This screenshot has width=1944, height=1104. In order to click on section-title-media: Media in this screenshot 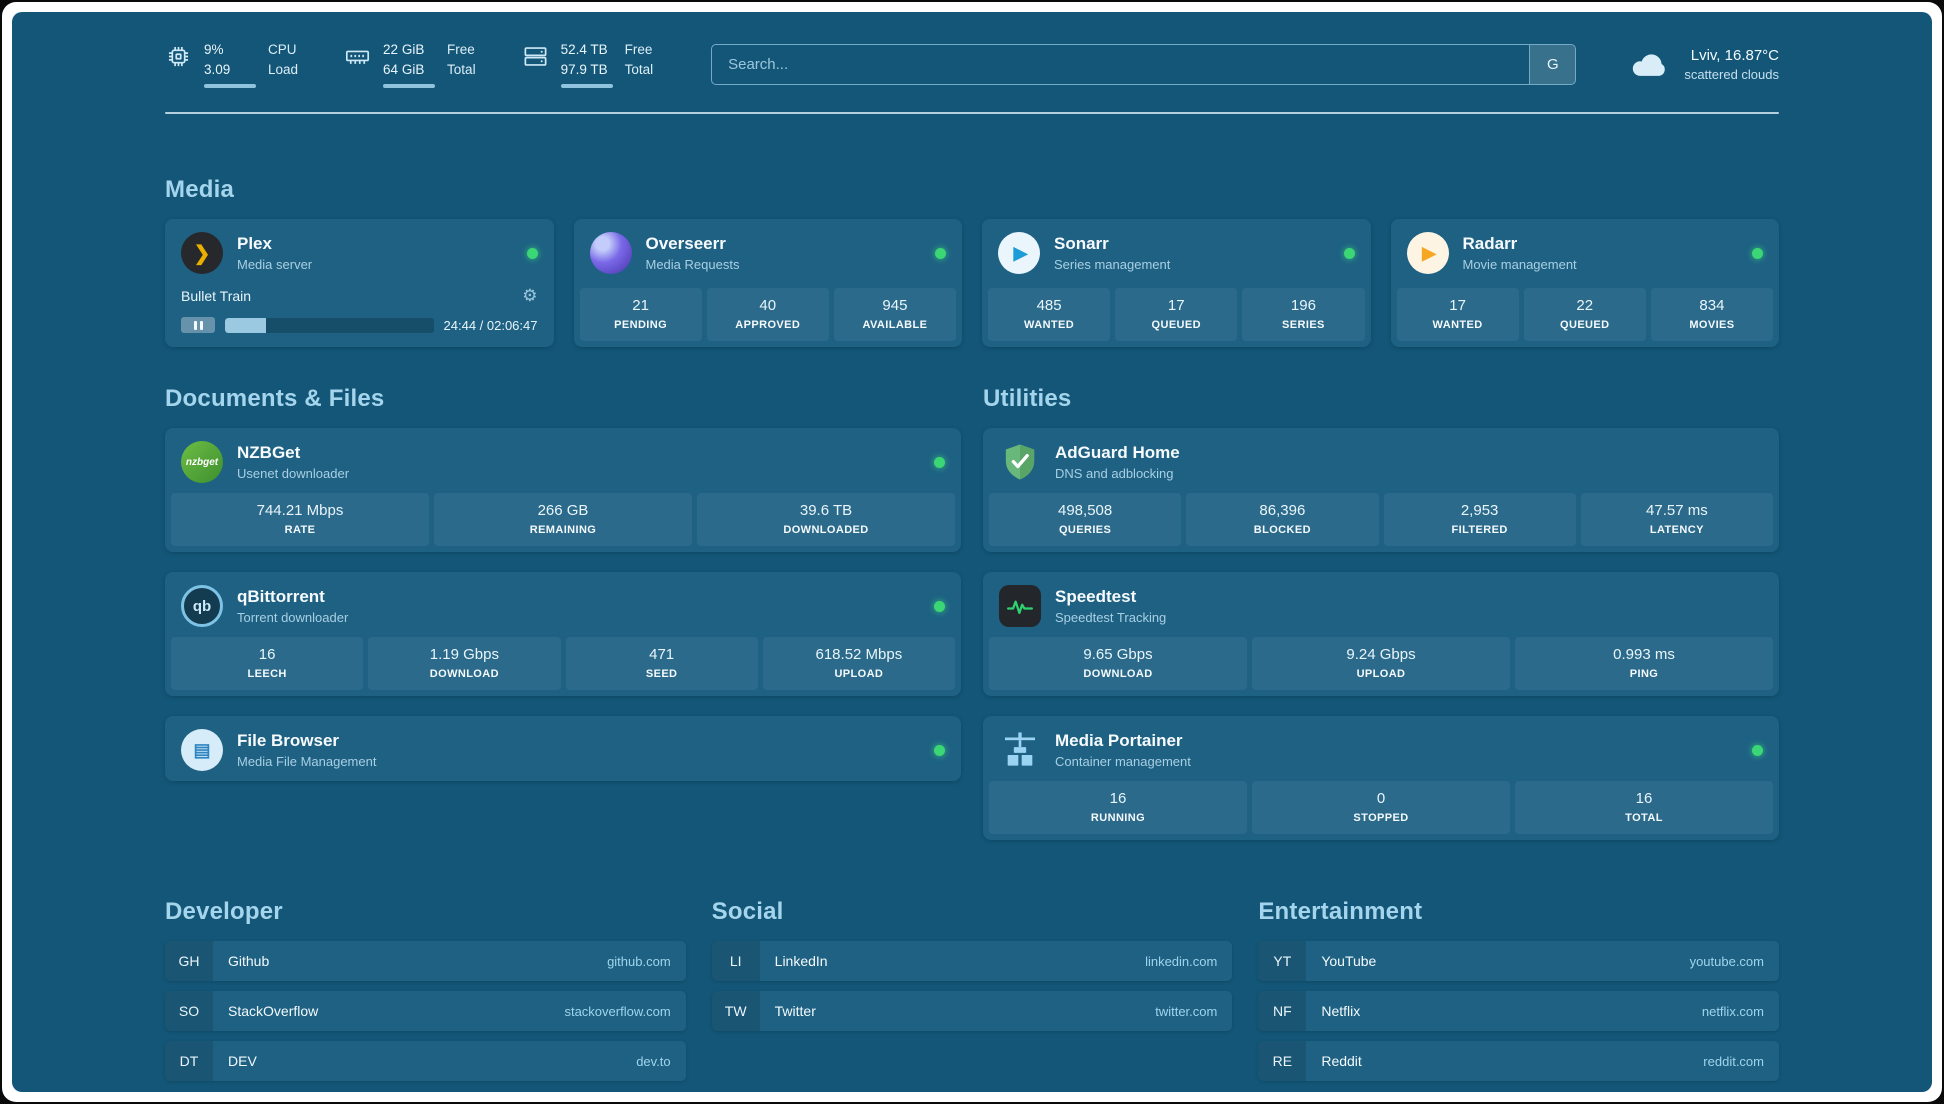, I will do `click(200, 190)`.